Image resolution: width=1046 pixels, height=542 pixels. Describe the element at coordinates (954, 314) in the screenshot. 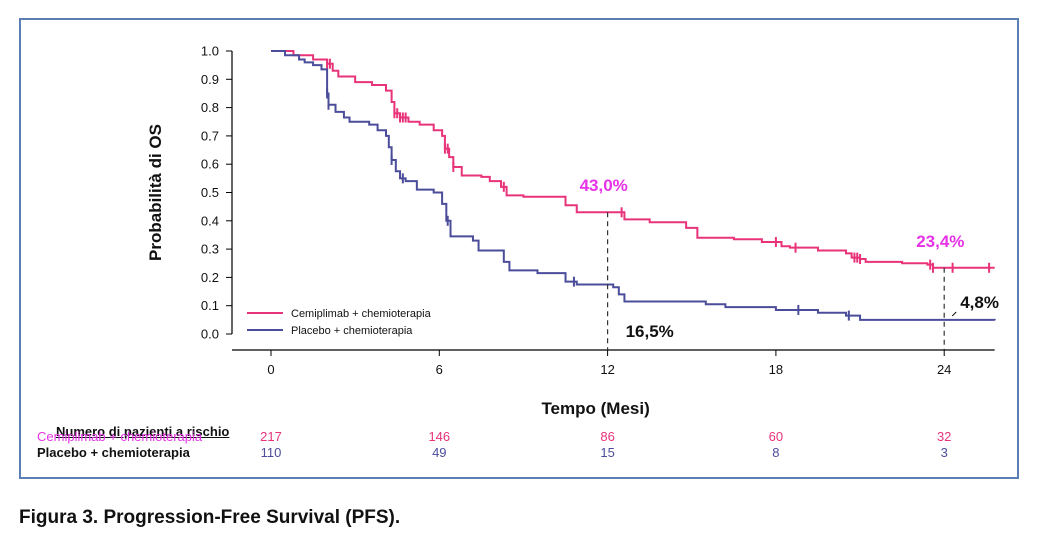

I see `annotation-tick` at that location.